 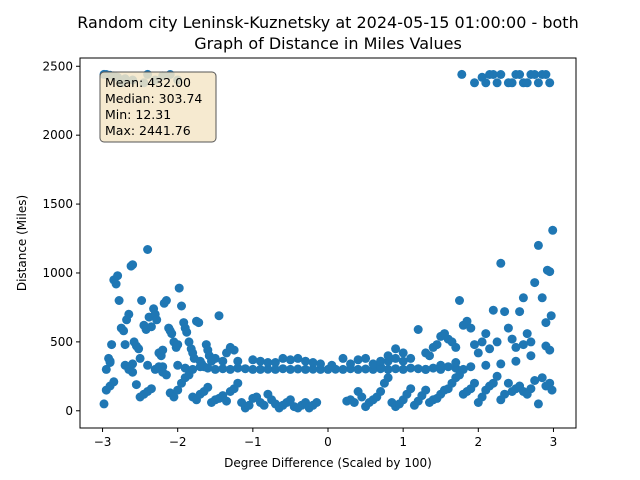 What do you see at coordinates (326, 438) in the screenshot?
I see `x-axis-ticks: −3 −2 −1 0 1 2 3` at bounding box center [326, 438].